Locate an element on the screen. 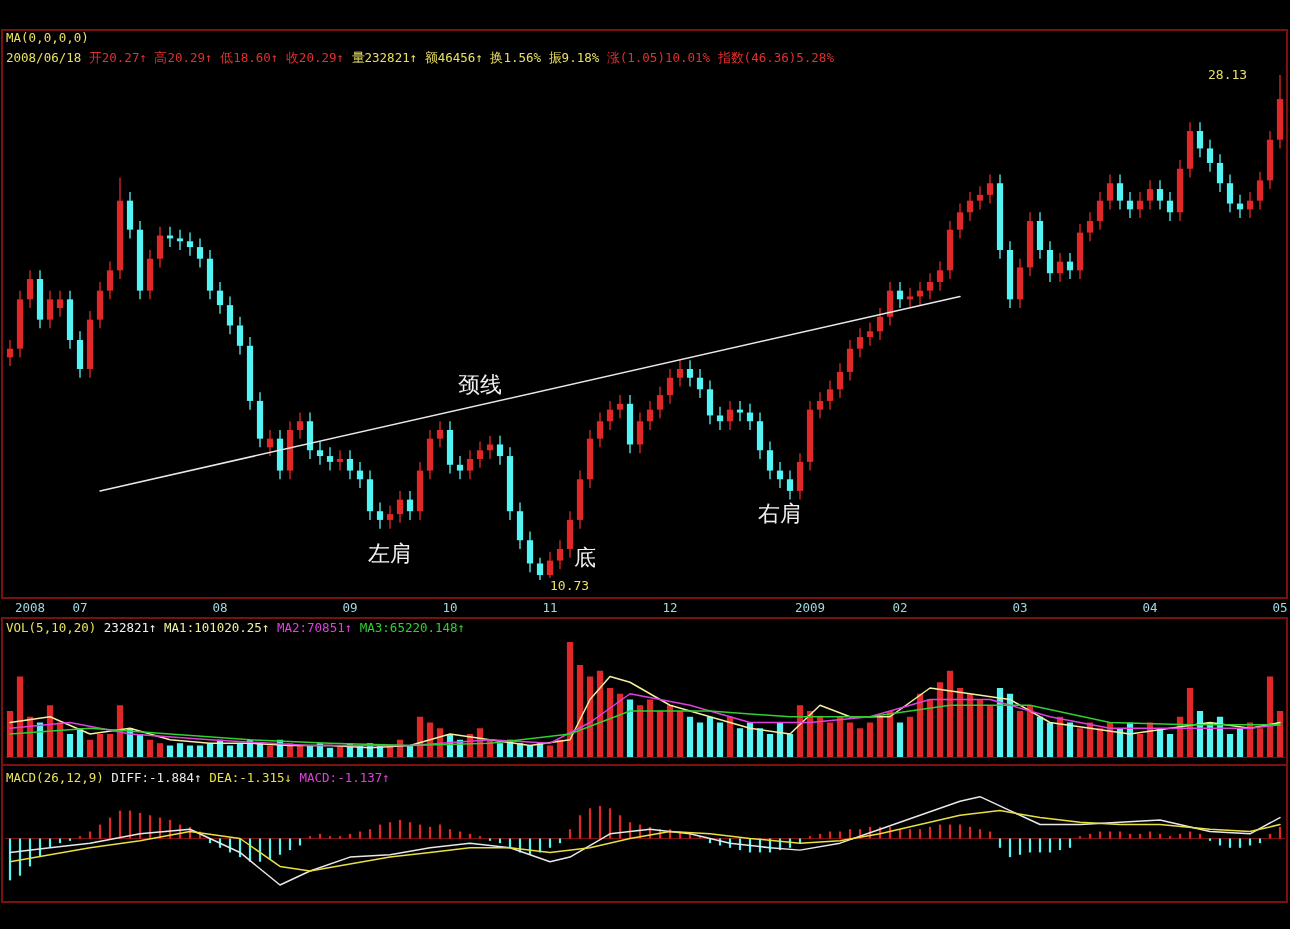  x-tick-label: 02 is located at coordinates (900, 607).